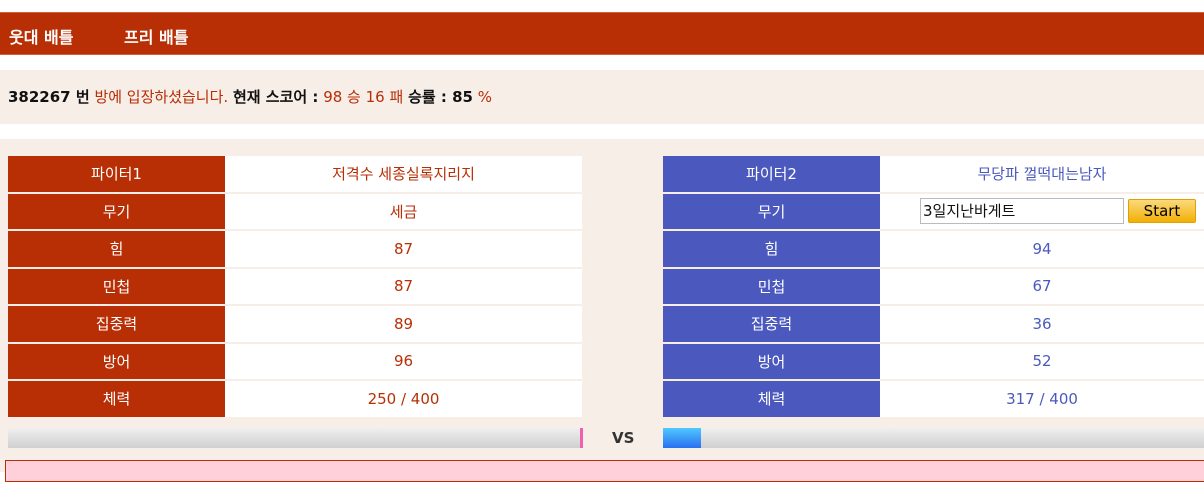  Describe the element at coordinates (440, 97) in the screenshot. I see `win-rate: 승률 : 85` at that location.